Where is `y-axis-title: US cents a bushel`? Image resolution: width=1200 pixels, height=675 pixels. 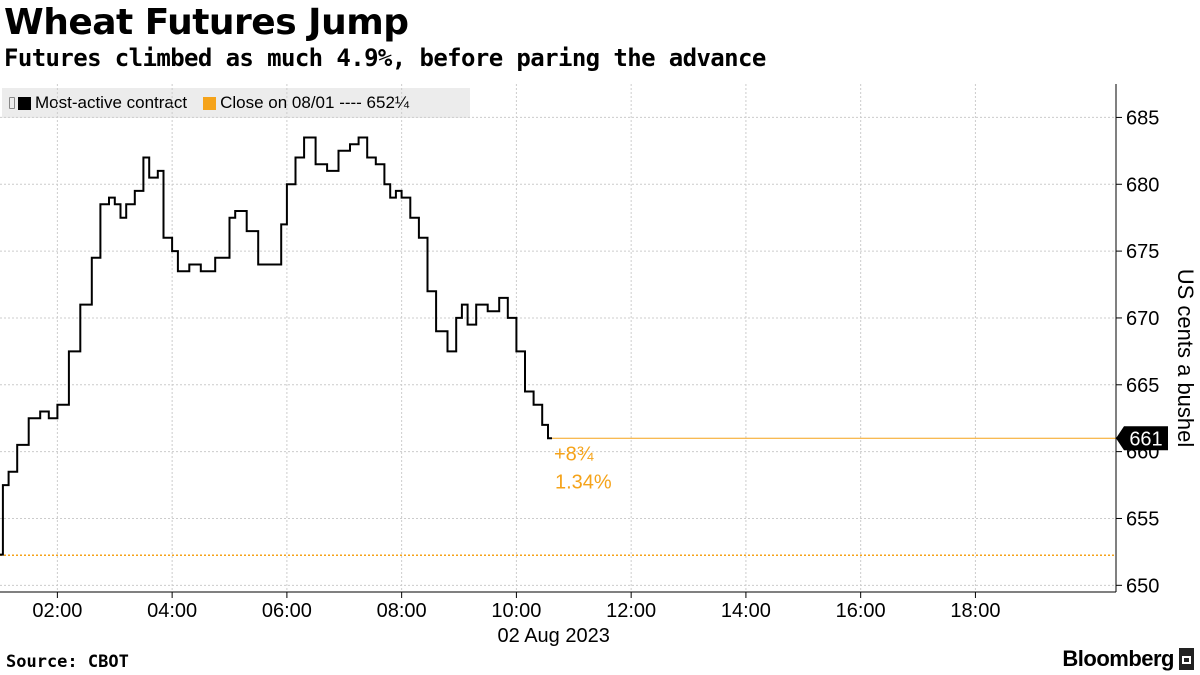 y-axis-title: US cents a bushel is located at coordinates (1185, 358).